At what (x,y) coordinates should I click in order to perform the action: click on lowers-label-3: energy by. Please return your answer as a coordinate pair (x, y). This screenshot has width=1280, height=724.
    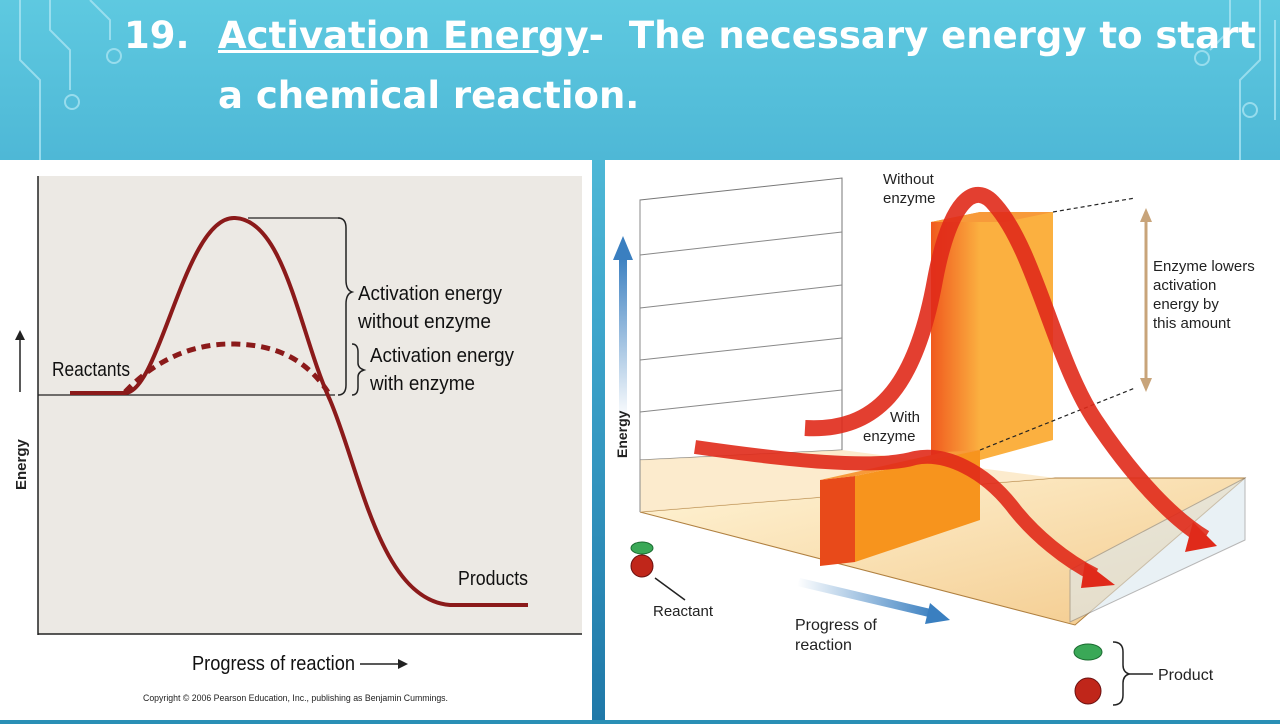
    Looking at the image, I should click on (1186, 304).